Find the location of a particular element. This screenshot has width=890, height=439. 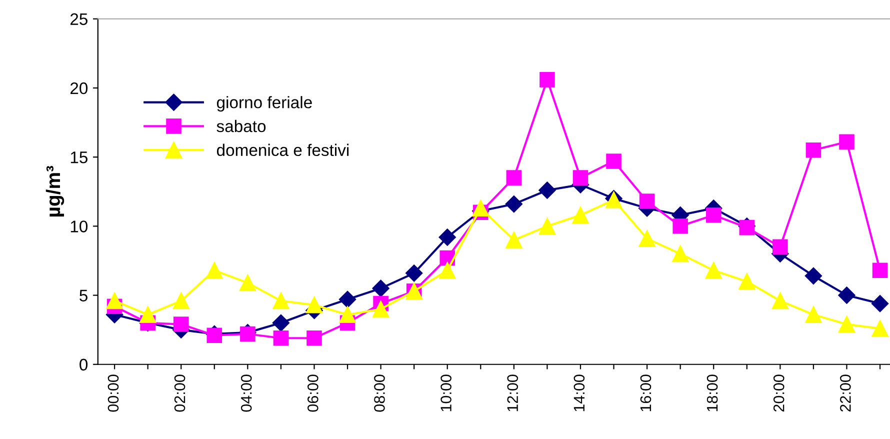

x-tick-label: 20:00 is located at coordinates (778, 393).